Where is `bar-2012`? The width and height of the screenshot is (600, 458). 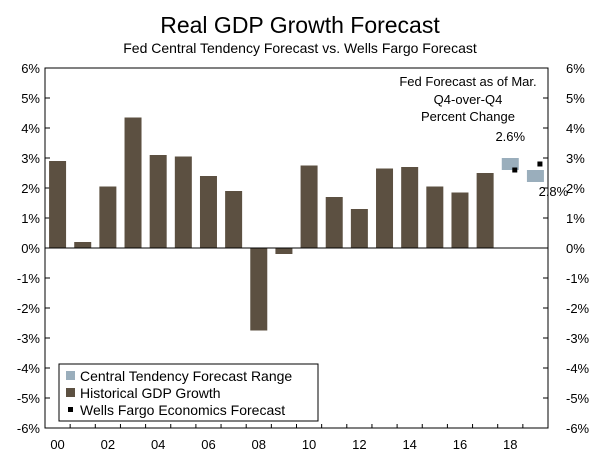
bar-2012 is located at coordinates (359, 228).